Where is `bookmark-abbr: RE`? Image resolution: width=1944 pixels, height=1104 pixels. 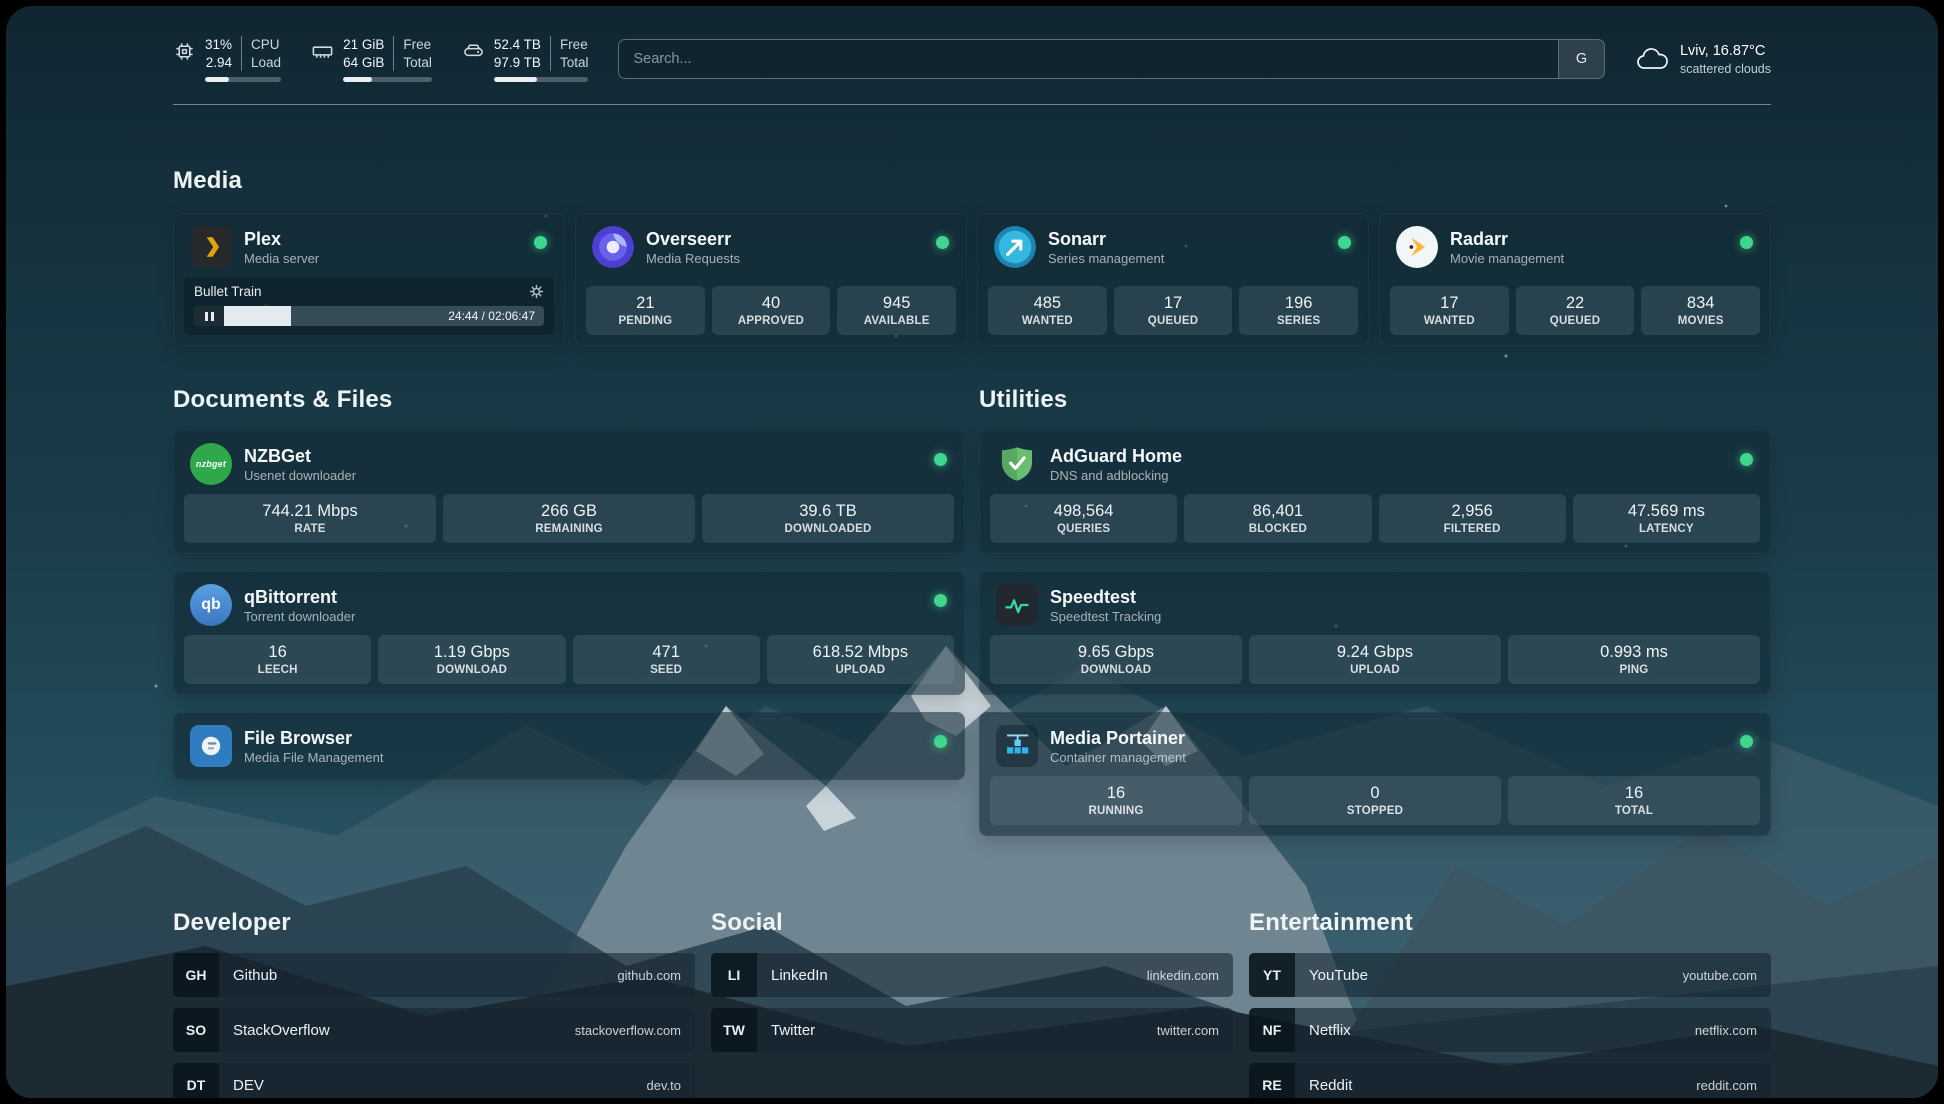 bookmark-abbr: RE is located at coordinates (1272, 1080).